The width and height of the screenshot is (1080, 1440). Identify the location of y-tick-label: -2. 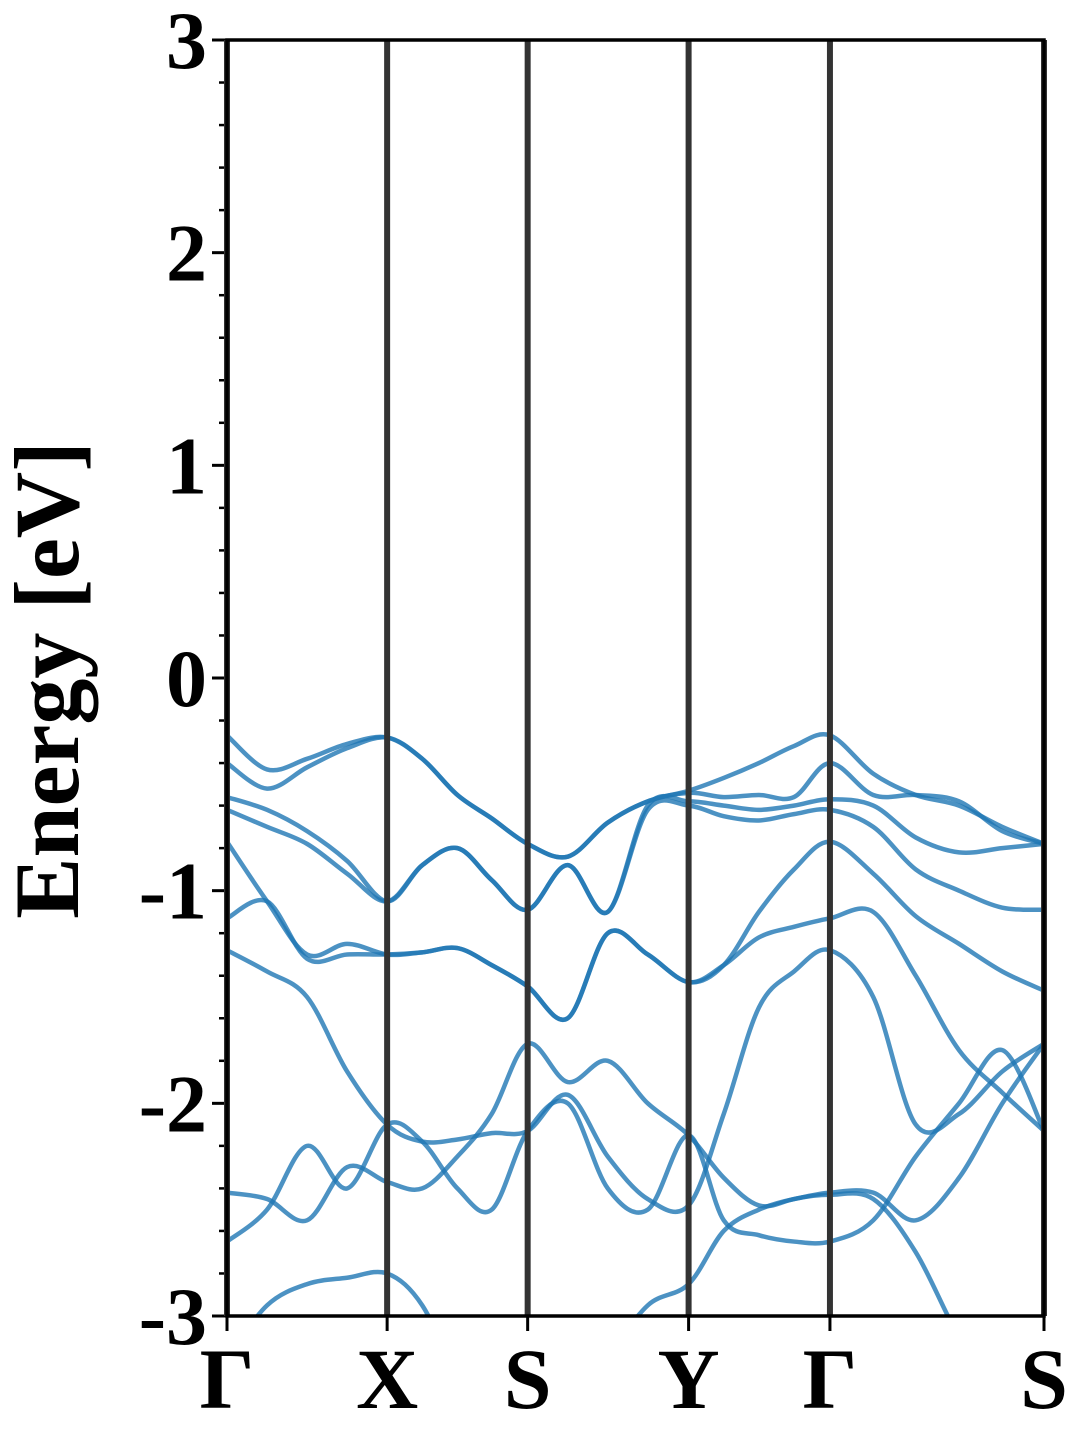
(173, 1103).